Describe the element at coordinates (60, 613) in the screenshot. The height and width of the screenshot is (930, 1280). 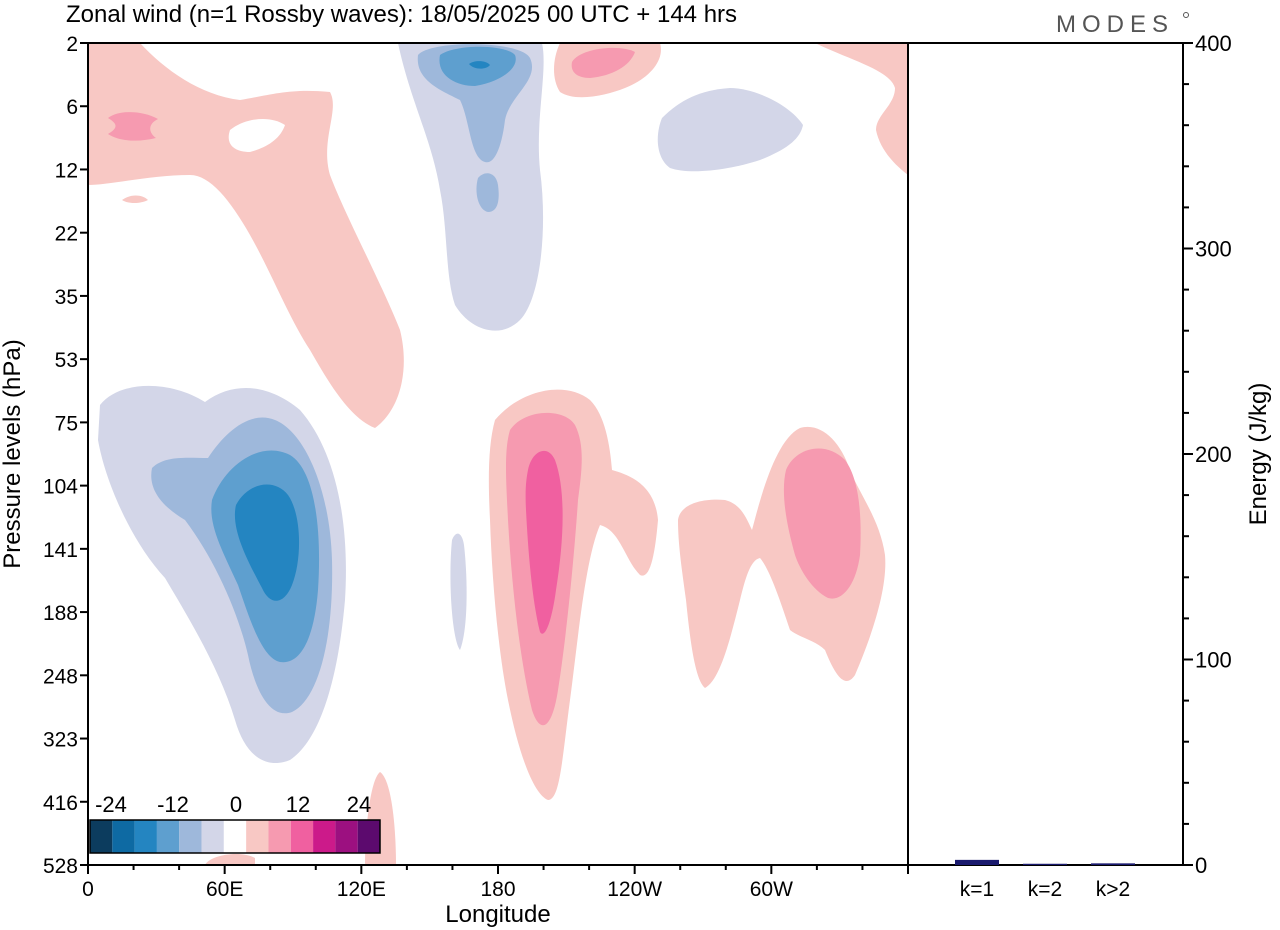
I see `y-tick-label: 188` at that location.